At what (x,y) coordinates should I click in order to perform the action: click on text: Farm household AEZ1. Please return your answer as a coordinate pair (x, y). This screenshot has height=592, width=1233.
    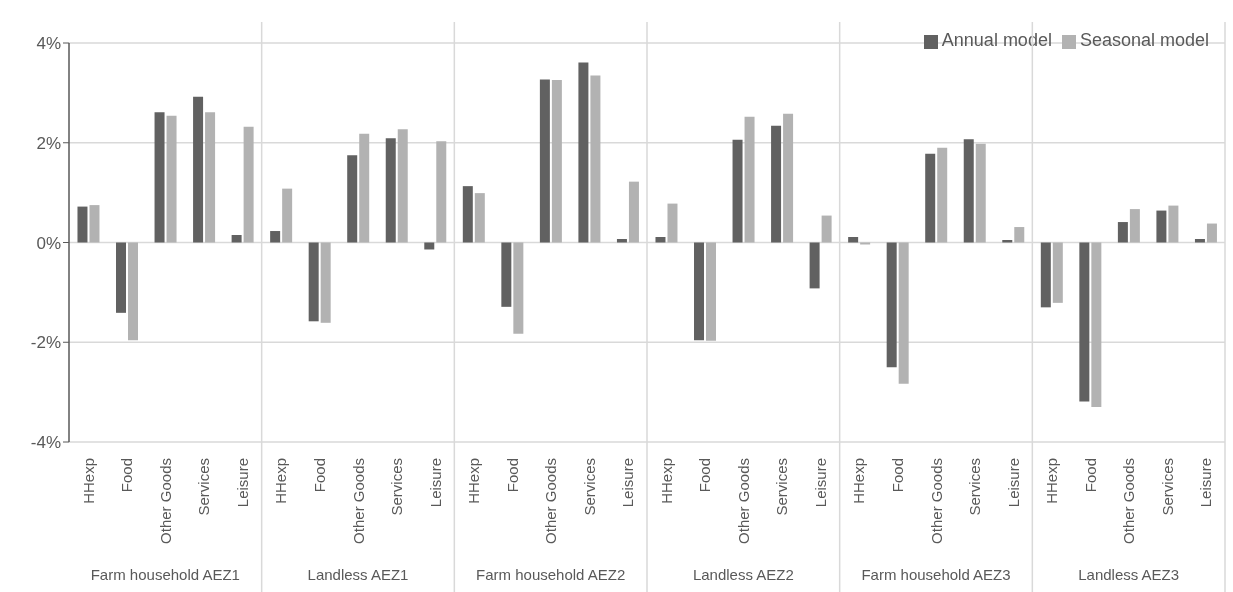
    Looking at the image, I should click on (165, 574).